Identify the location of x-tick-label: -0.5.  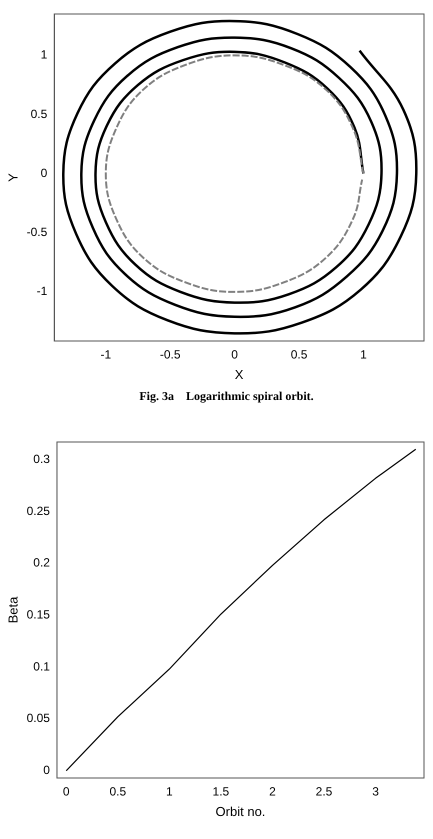
(170, 355).